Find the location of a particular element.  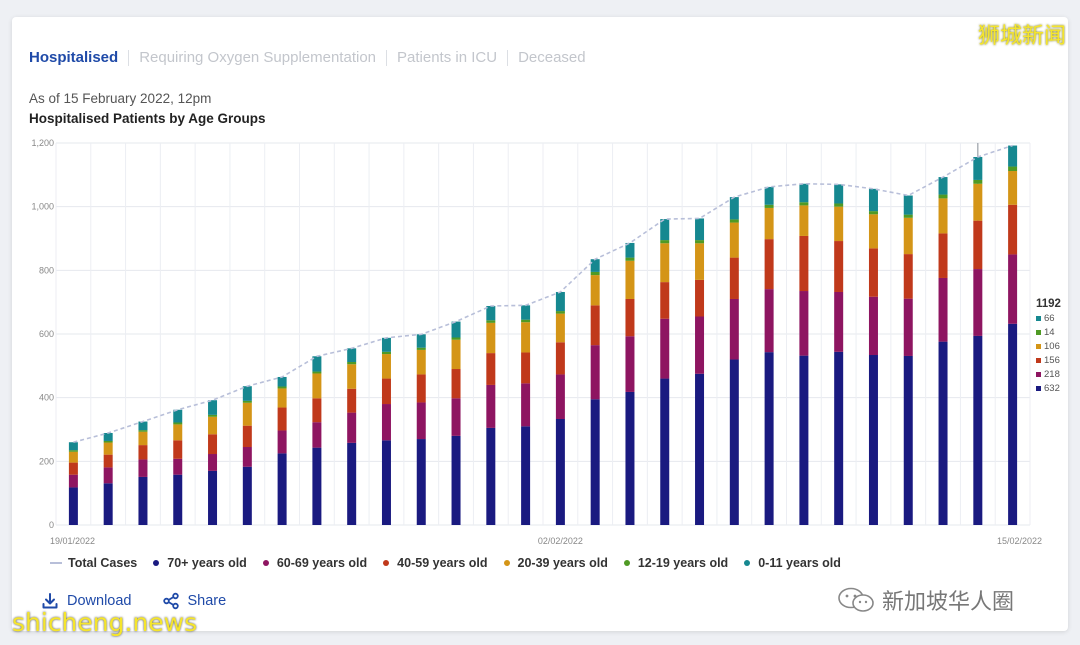

legend-total-cases: Total Cases is located at coordinates (93, 563).